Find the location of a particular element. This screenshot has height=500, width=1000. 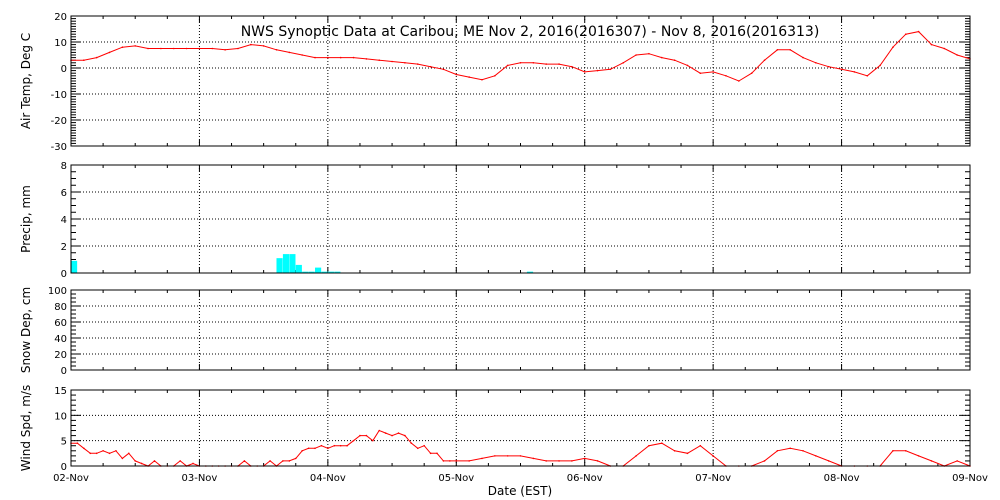

panel-frame is located at coordinates (520, 428).